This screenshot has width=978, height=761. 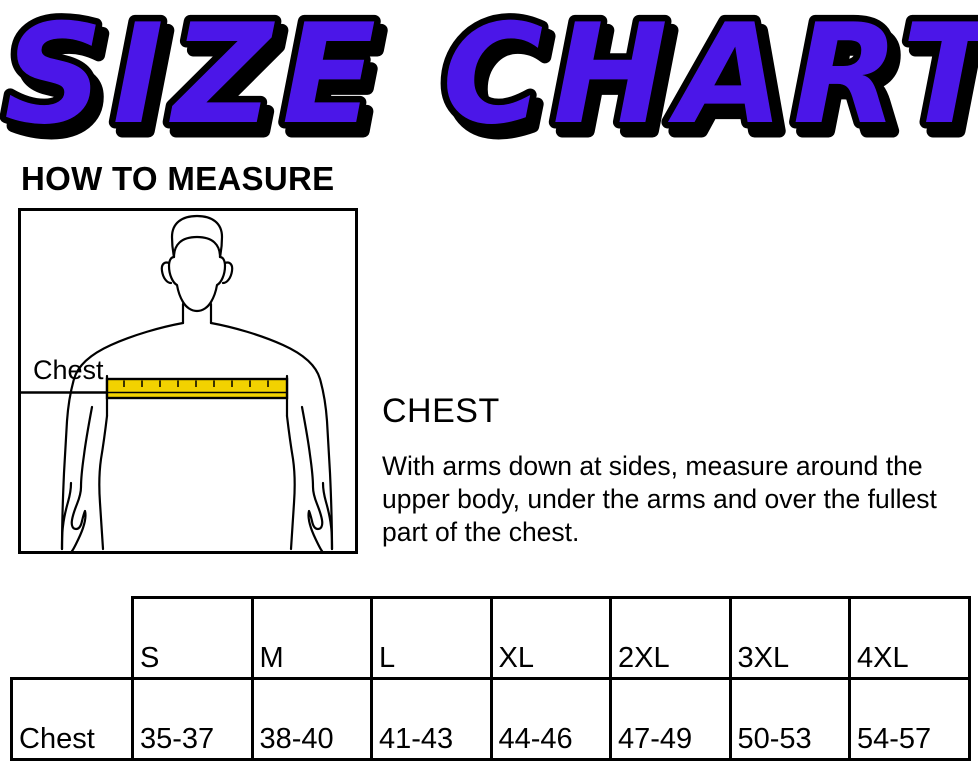 What do you see at coordinates (550, 638) in the screenshot?
I see `table-header-cell-xl: XL` at bounding box center [550, 638].